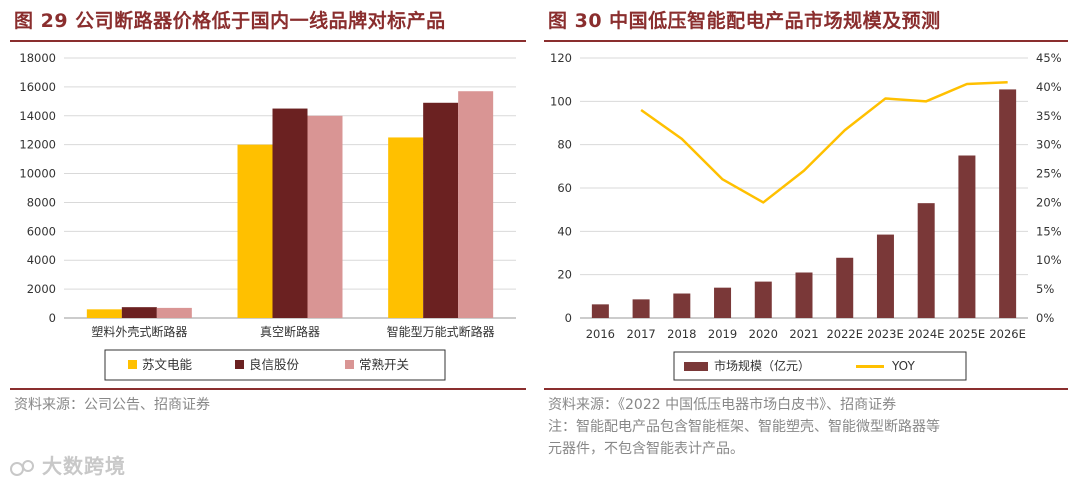 This screenshot has width=1080, height=483. Describe the element at coordinates (1049, 202) in the screenshot. I see `y2-tick-label: 20%` at that location.